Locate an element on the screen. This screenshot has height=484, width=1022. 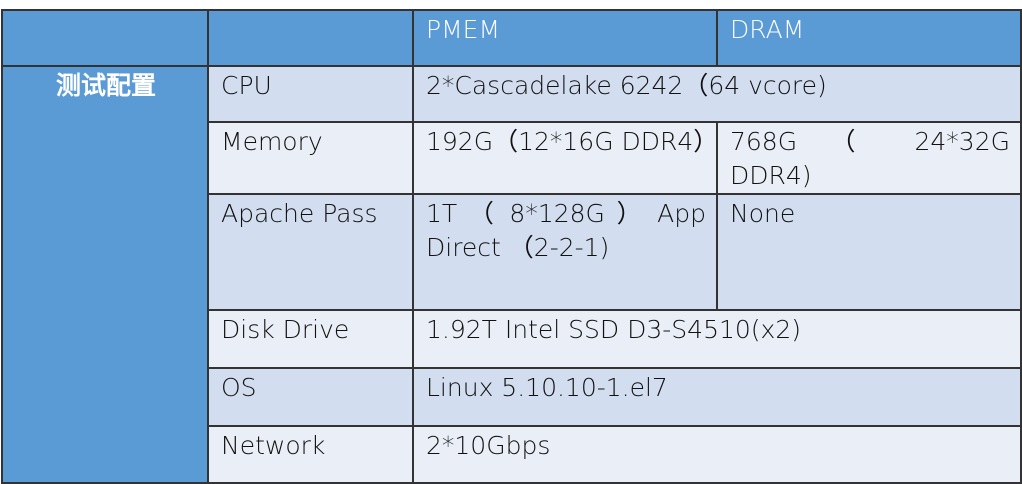
table-row: OS Linux 5.10.10-1.el7 is located at coordinates (512, 397).